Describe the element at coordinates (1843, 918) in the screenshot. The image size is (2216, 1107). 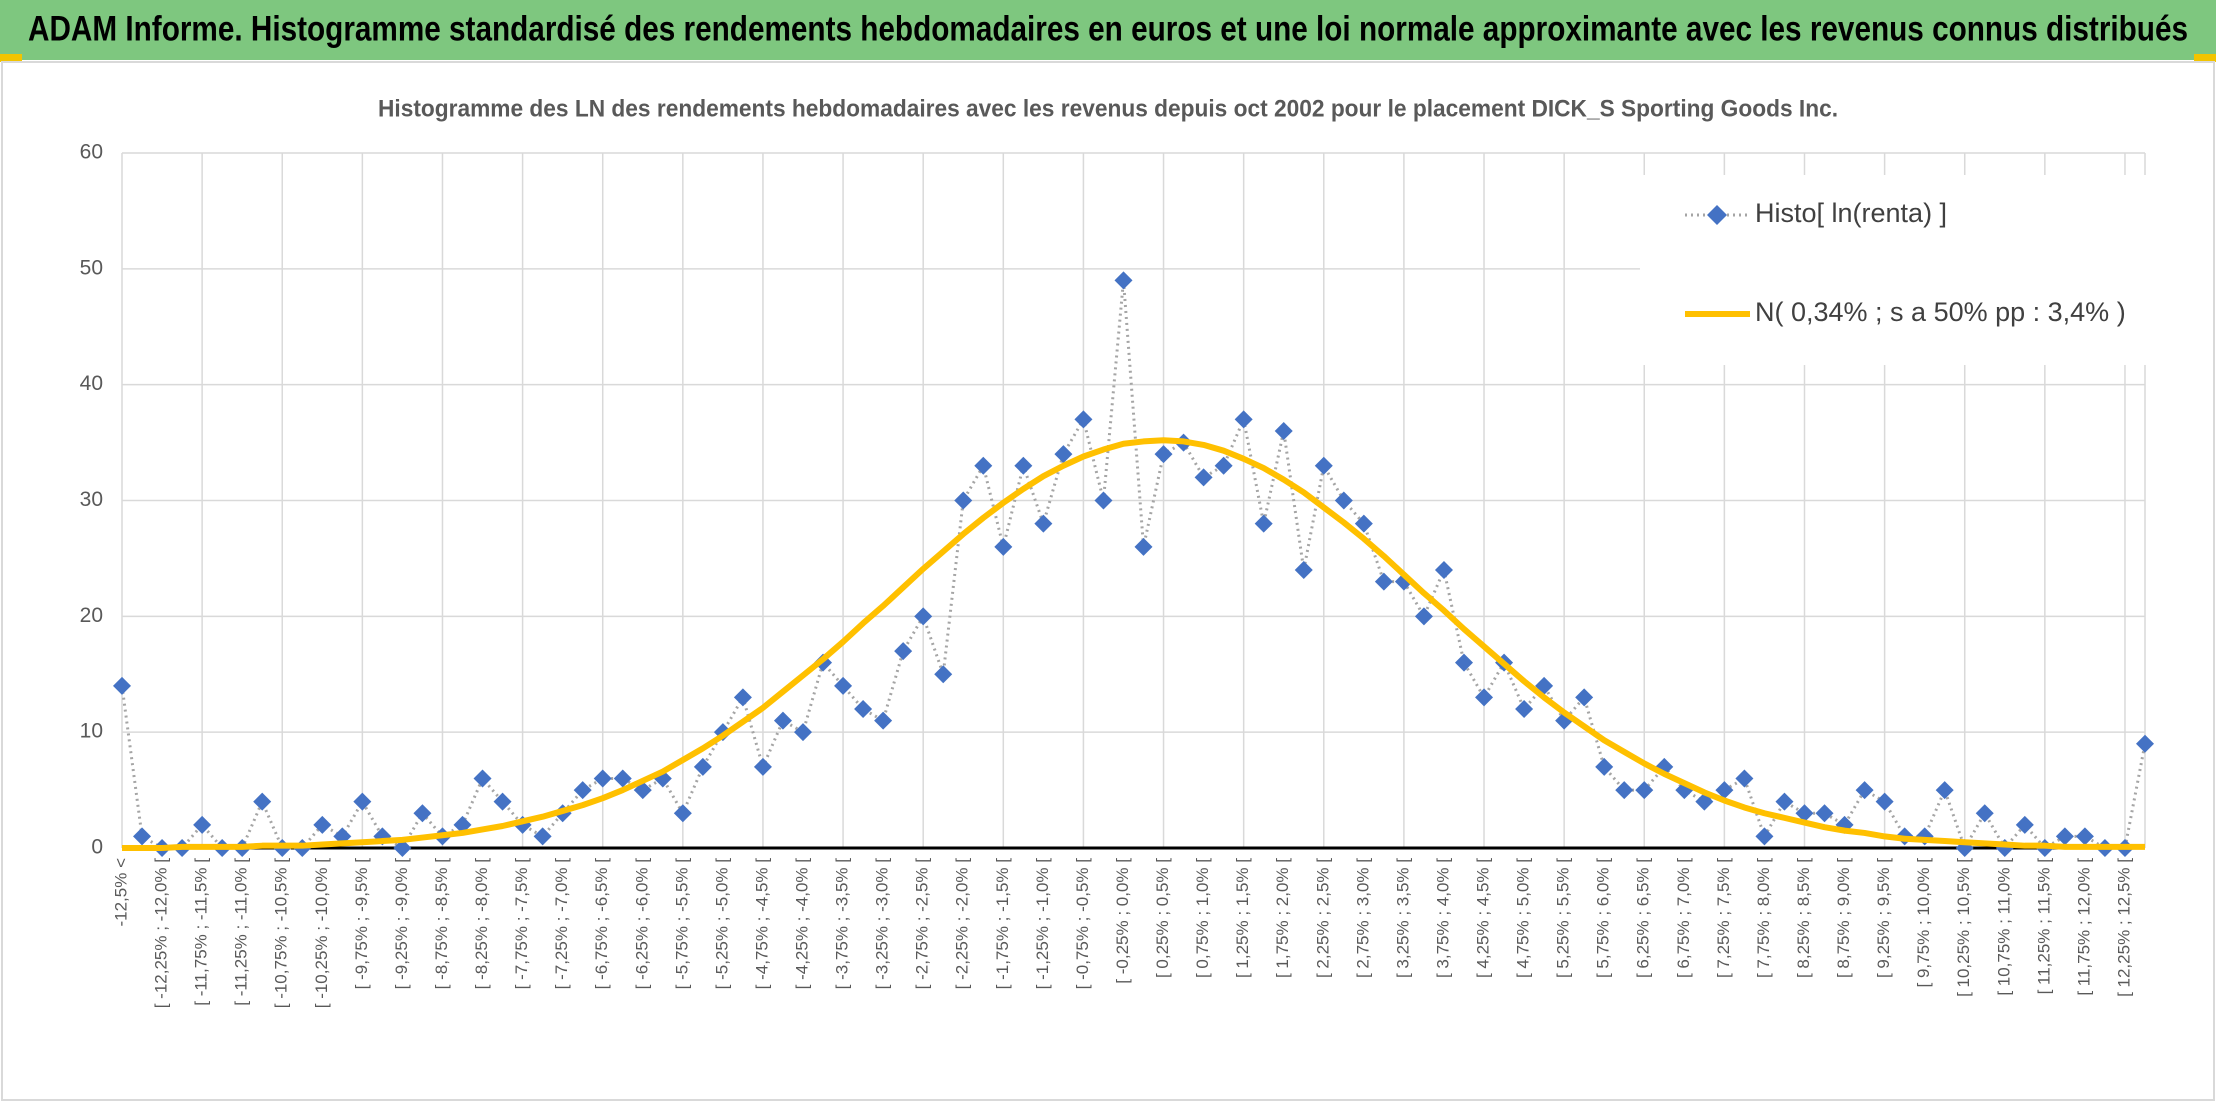
I see `x-tick-label: [ 8,75% ; 9,0% [` at that location.